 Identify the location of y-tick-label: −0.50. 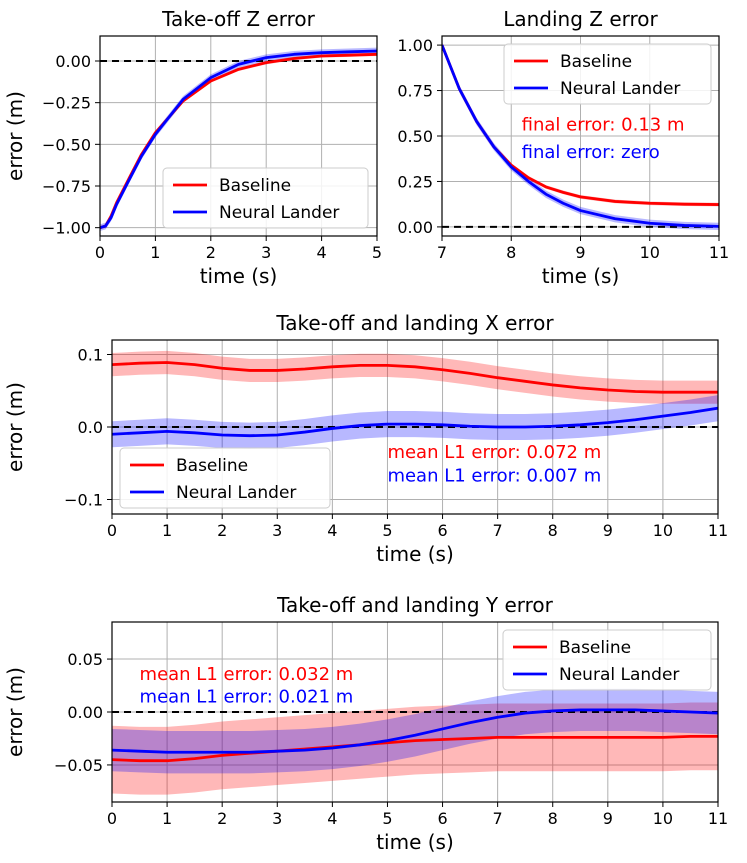
(66, 144).